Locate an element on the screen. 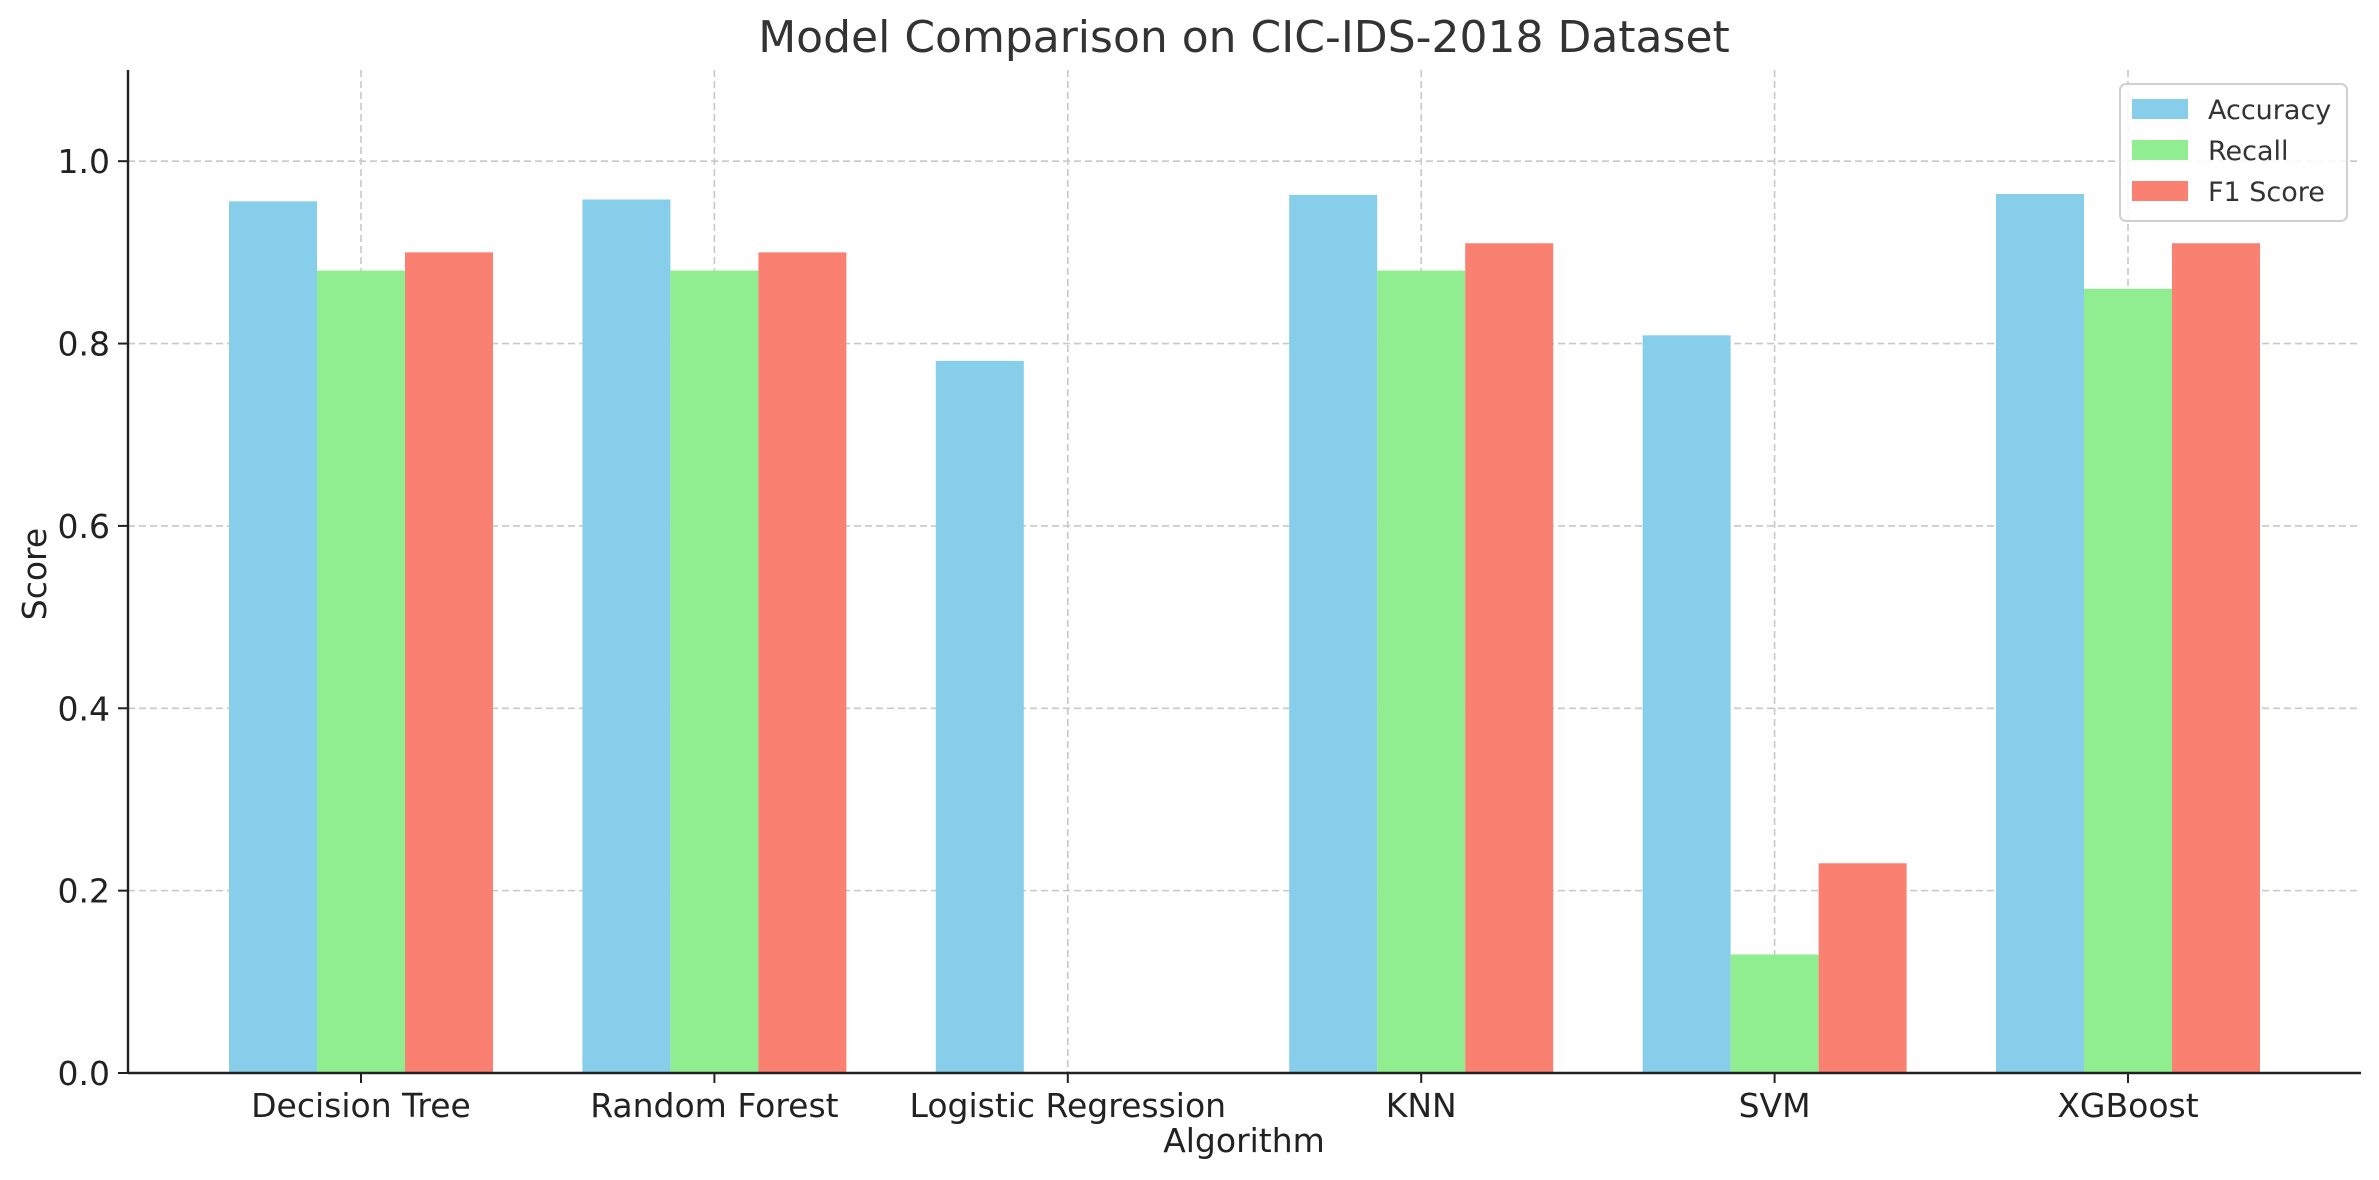 This screenshot has width=2379, height=1180. y-tick-label: 0.0 is located at coordinates (84, 1073).